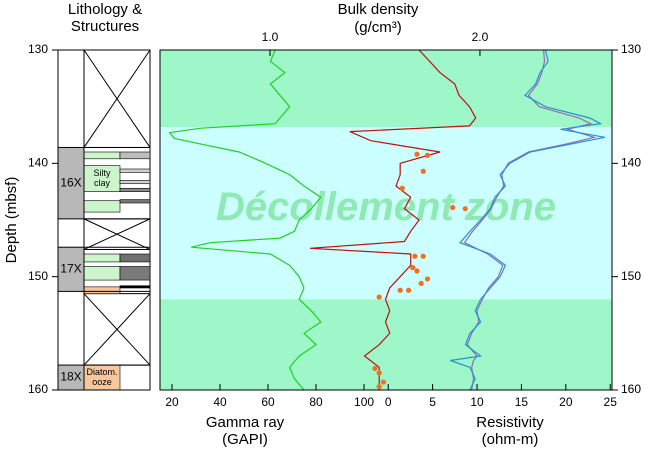 The height and width of the screenshot is (451, 654). What do you see at coordinates (611, 402) in the screenshot?
I see `x-tick-label: 25` at bounding box center [611, 402].